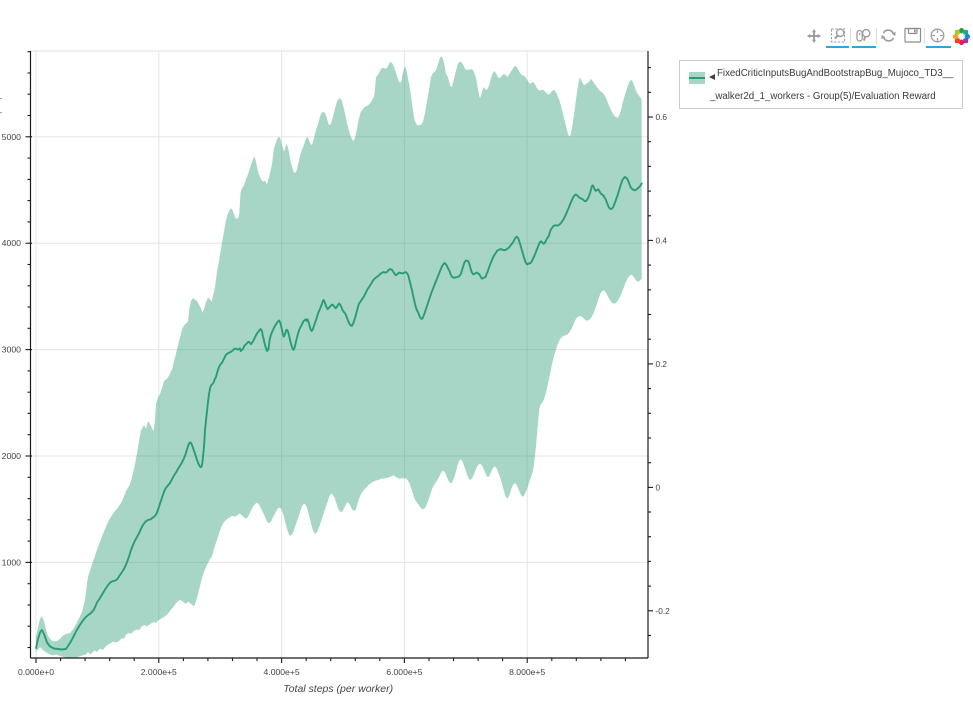  What do you see at coordinates (36, 672) in the screenshot?
I see `svg-text: 0.000e+0` at bounding box center [36, 672].